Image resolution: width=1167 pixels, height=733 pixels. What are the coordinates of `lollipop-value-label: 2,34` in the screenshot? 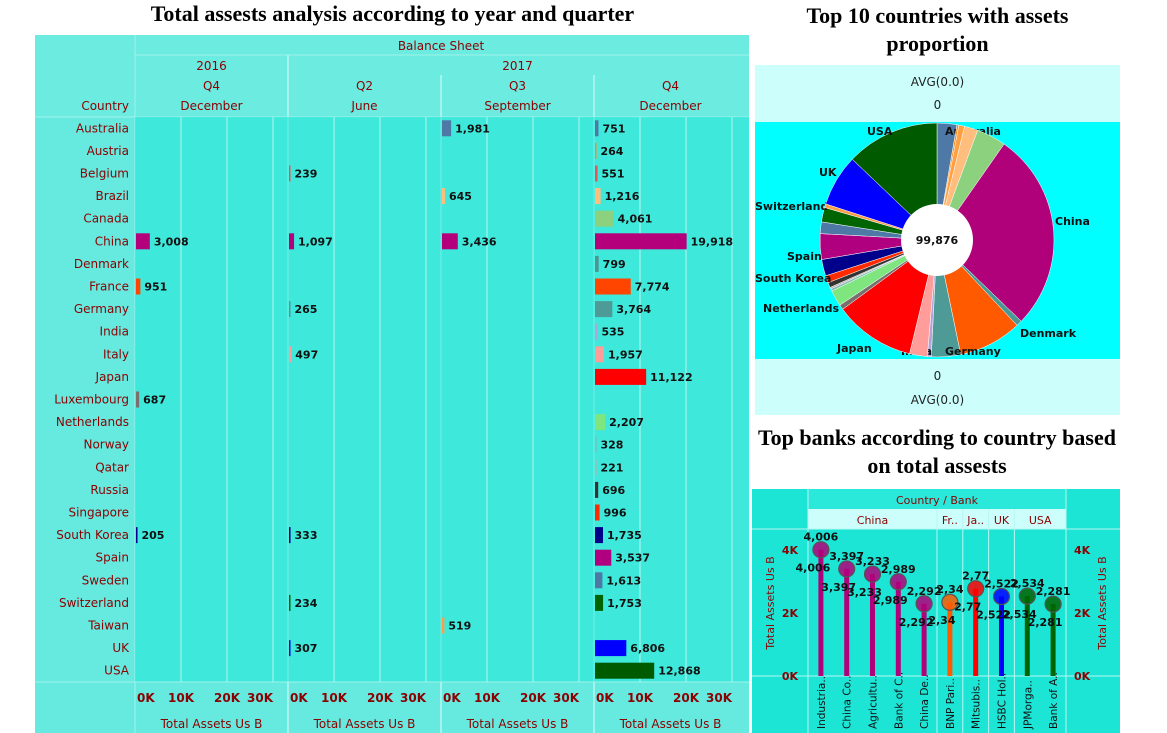 It's located at (949, 589).